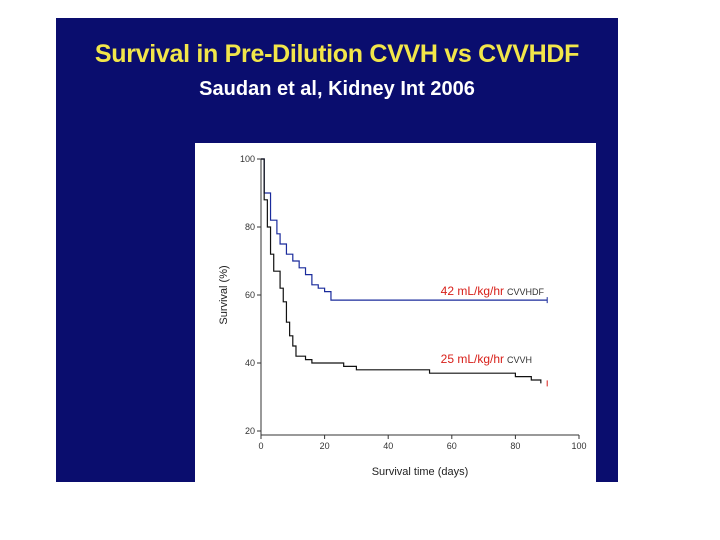 This screenshot has width=720, height=540. What do you see at coordinates (247, 159) in the screenshot?
I see `y-tick-label: 100` at bounding box center [247, 159].